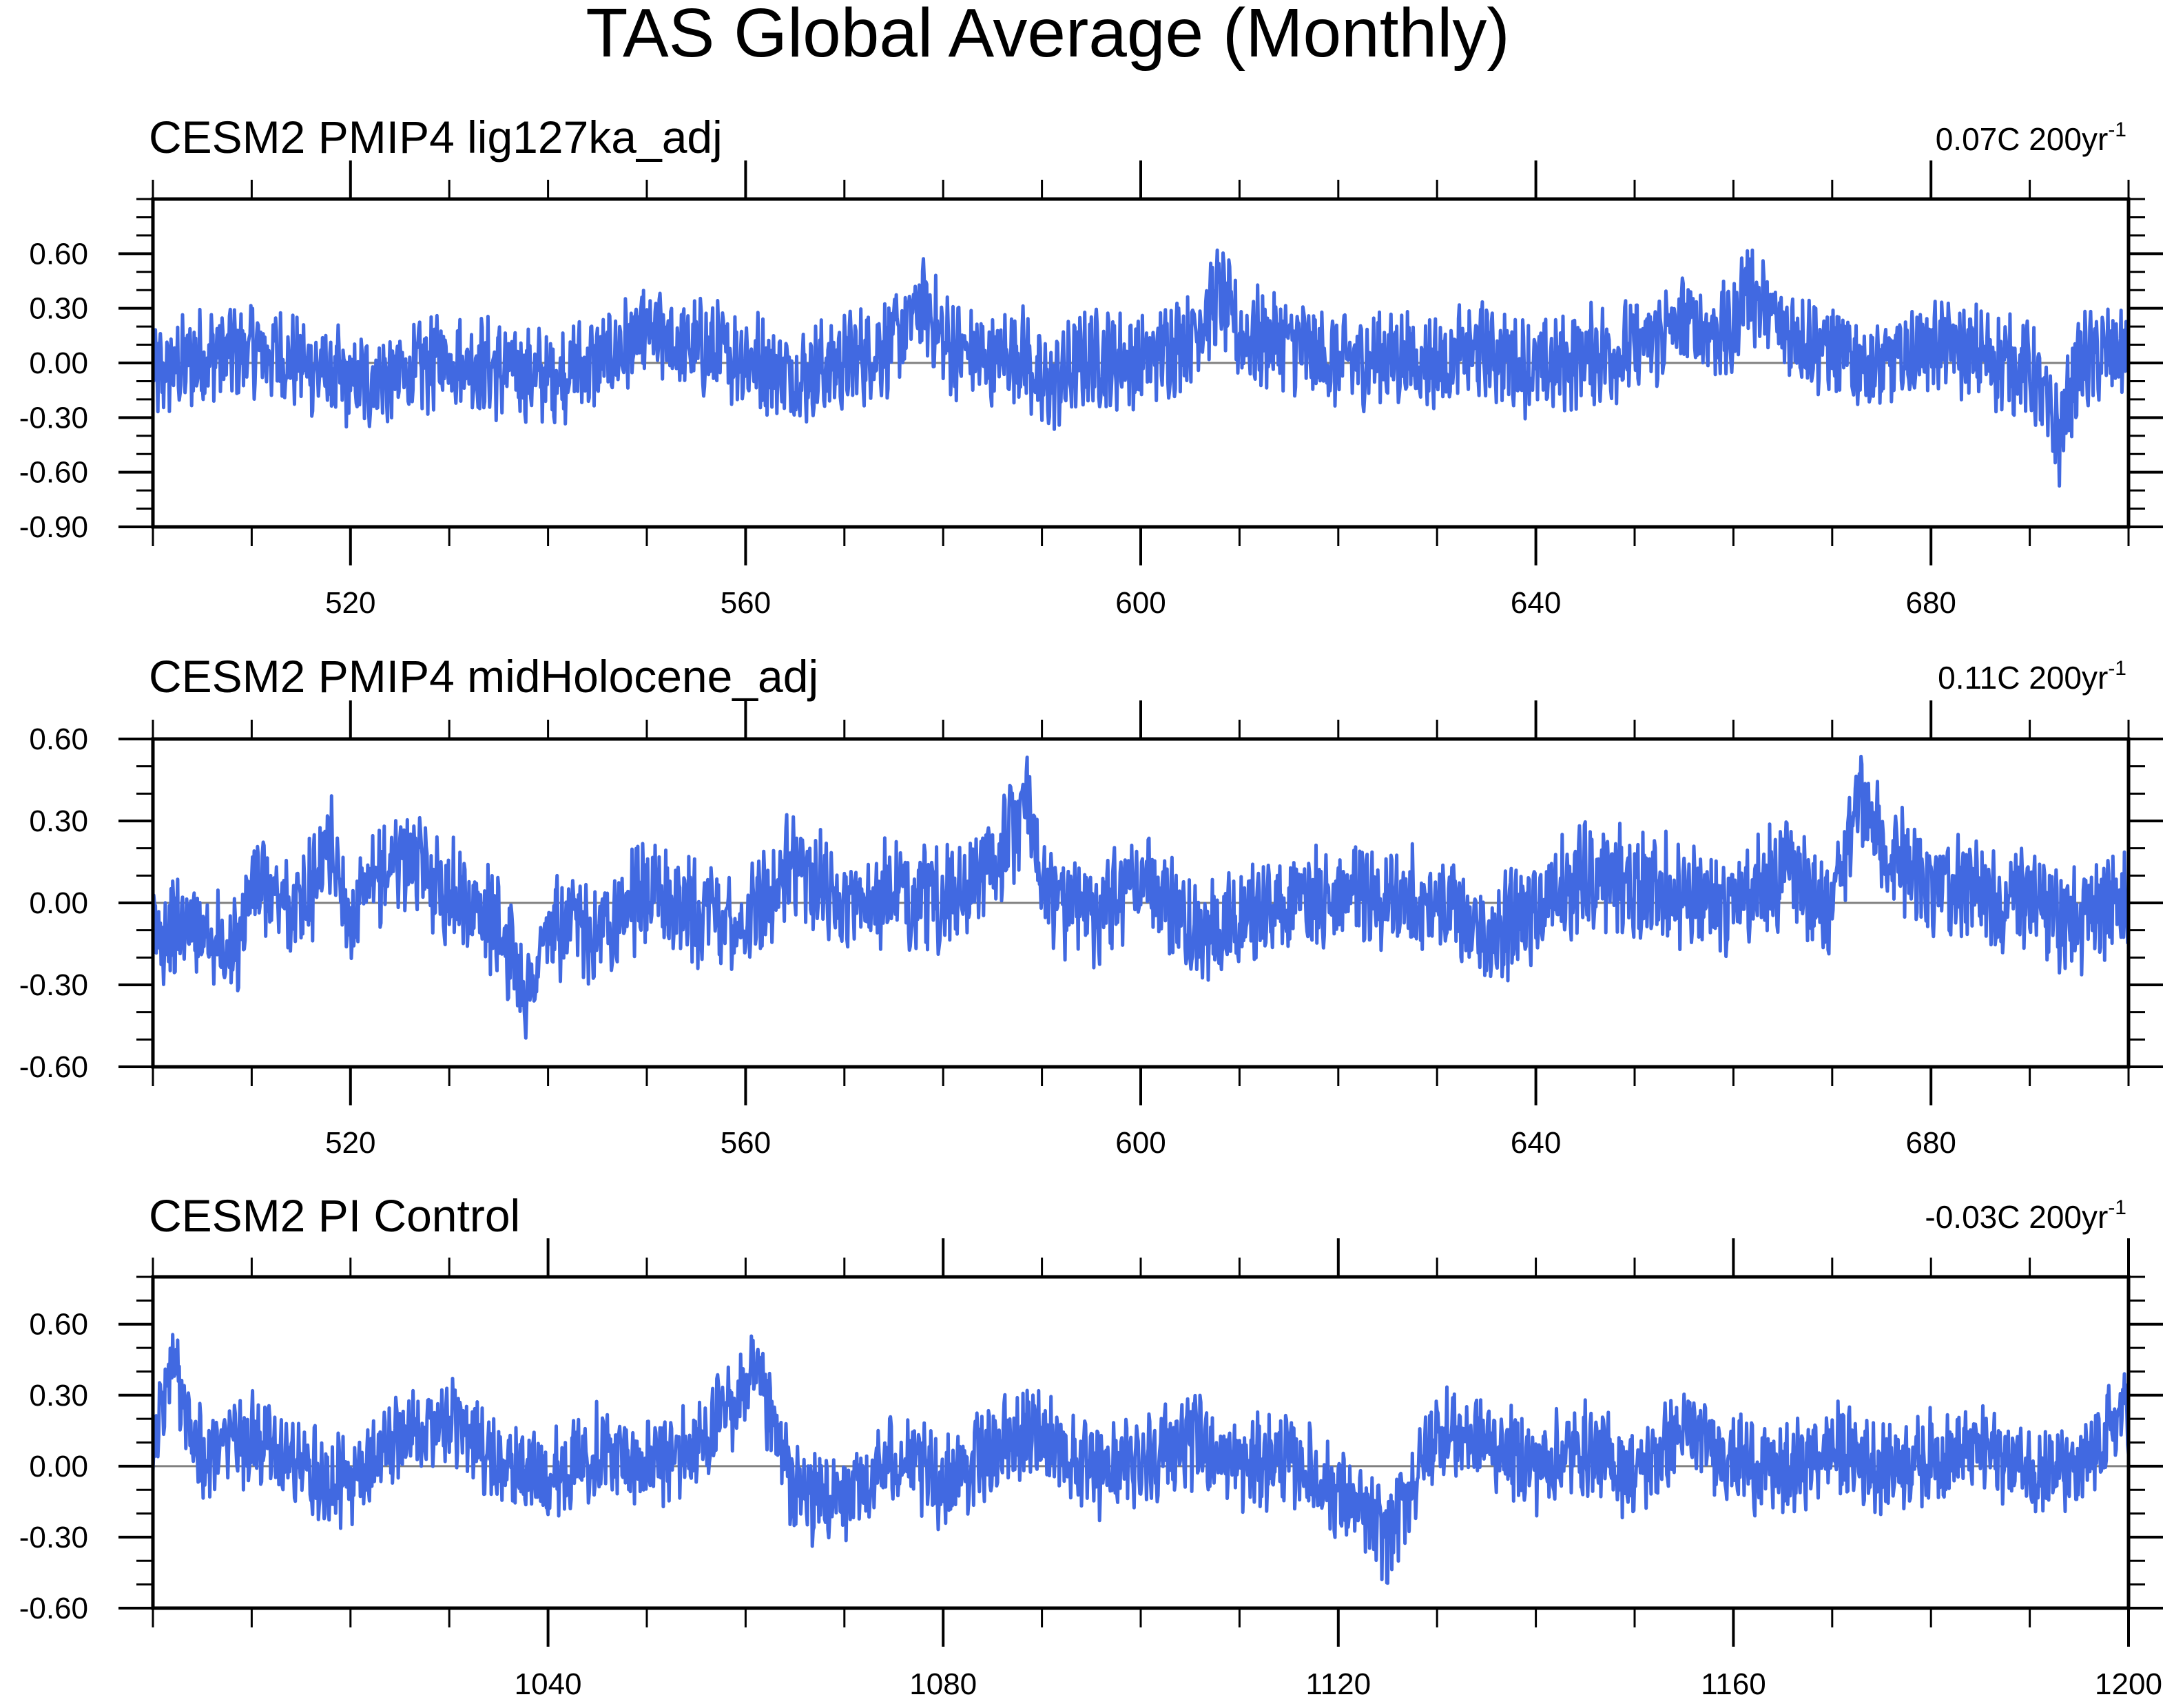 Image resolution: width=2174 pixels, height=1708 pixels. Describe the element at coordinates (943, 1684) in the screenshot. I see `x-tick-label: 1080` at that location.